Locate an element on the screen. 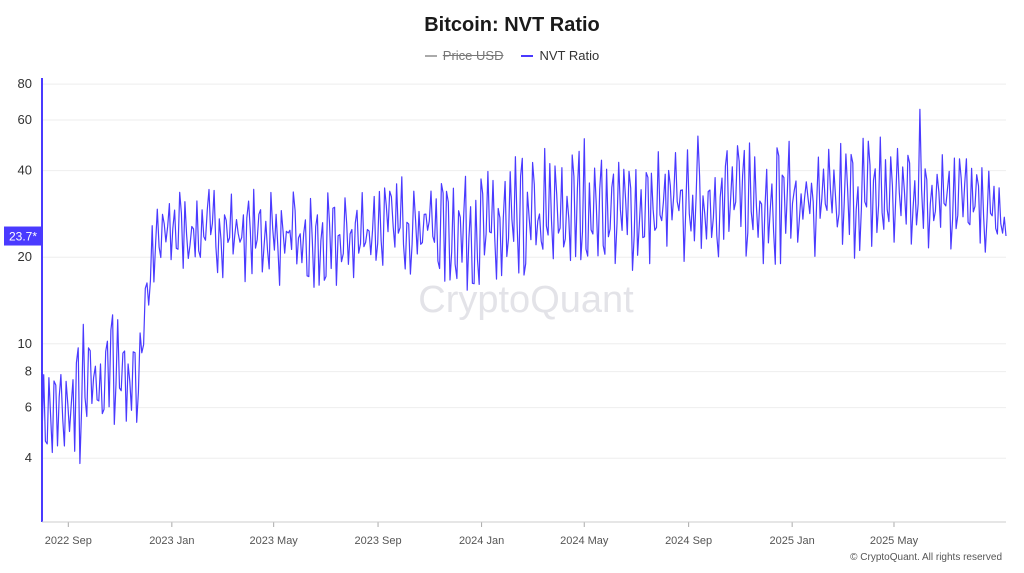  y-tick-label: 80 is located at coordinates (25, 83).